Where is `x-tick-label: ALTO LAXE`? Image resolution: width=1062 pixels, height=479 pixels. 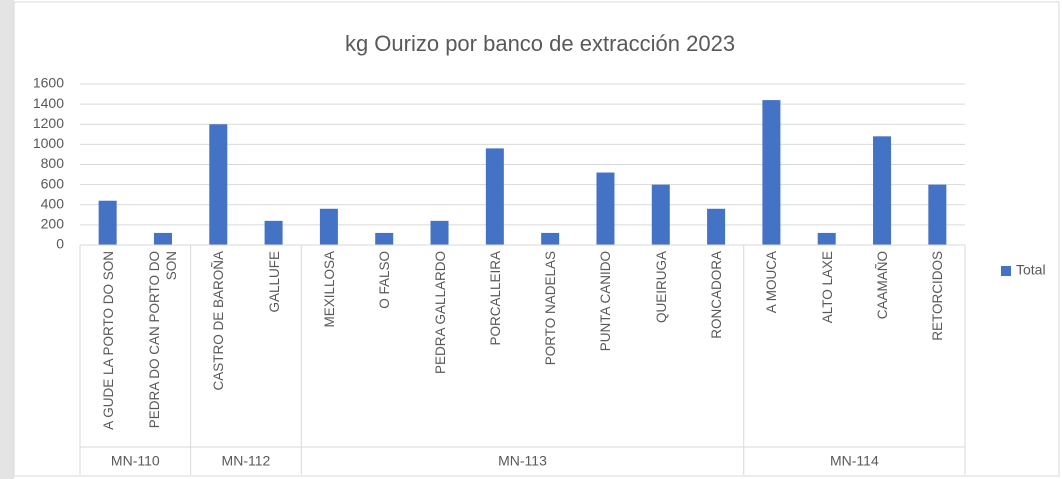
x-tick-label: ALTO LAXE is located at coordinates (827, 287).